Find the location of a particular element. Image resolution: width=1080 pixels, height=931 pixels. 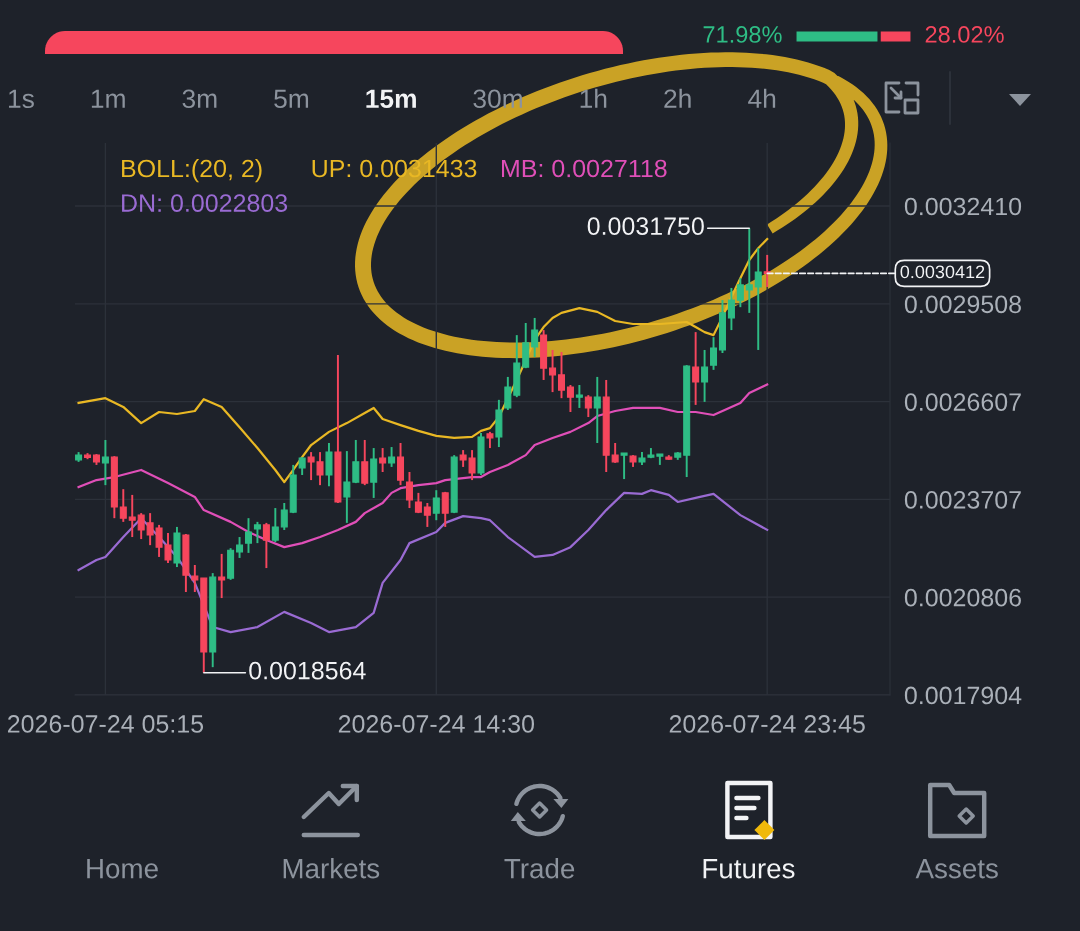

y-tick-label: 0.0029508 is located at coordinates (962, 304).